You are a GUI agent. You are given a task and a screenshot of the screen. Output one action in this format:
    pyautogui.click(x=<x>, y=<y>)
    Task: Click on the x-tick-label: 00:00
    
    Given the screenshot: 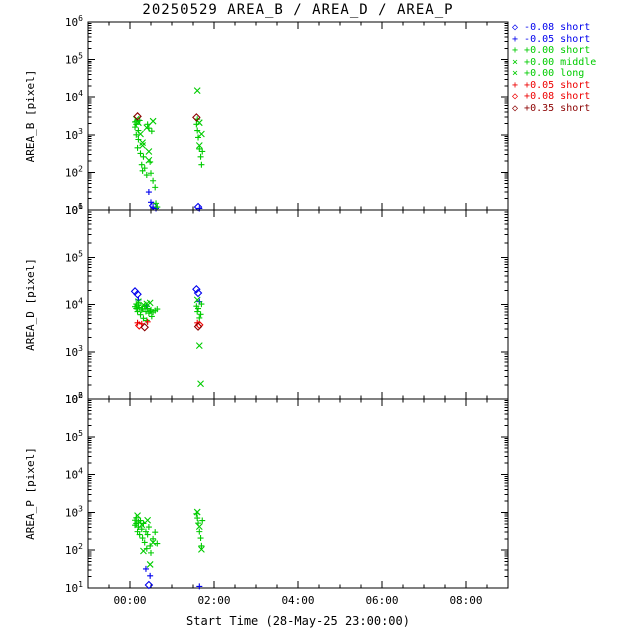 What is the action you would take?
    pyautogui.click(x=129, y=600)
    